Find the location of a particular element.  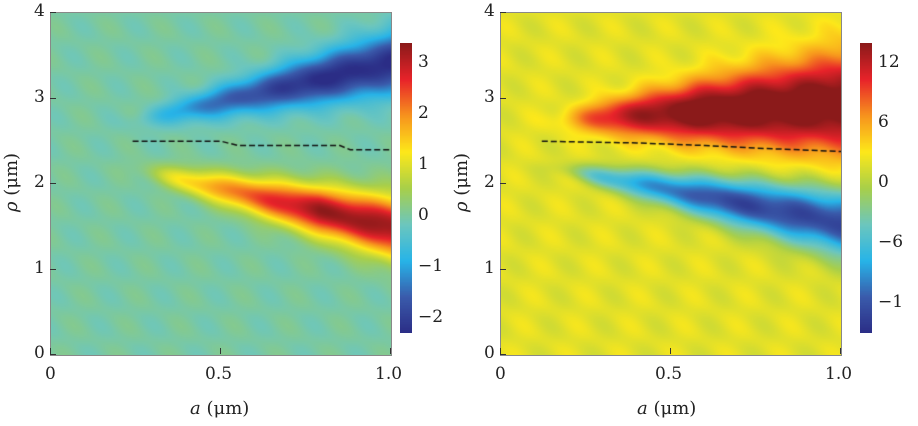

colorbar-tick-label: 6 is located at coordinates (883, 122).